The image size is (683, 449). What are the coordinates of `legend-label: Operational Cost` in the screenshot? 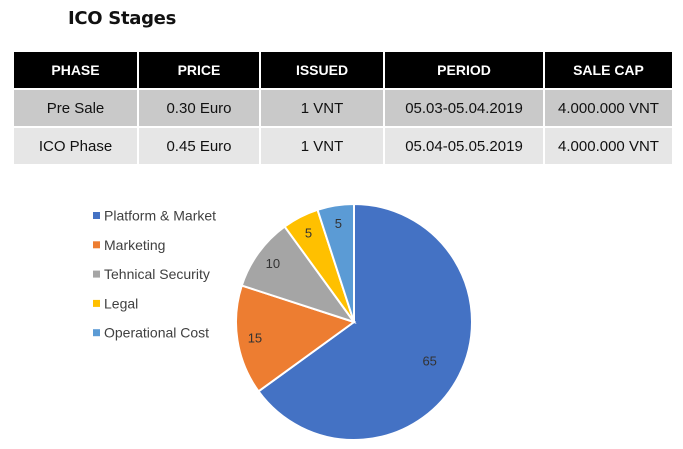 It's located at (156, 333).